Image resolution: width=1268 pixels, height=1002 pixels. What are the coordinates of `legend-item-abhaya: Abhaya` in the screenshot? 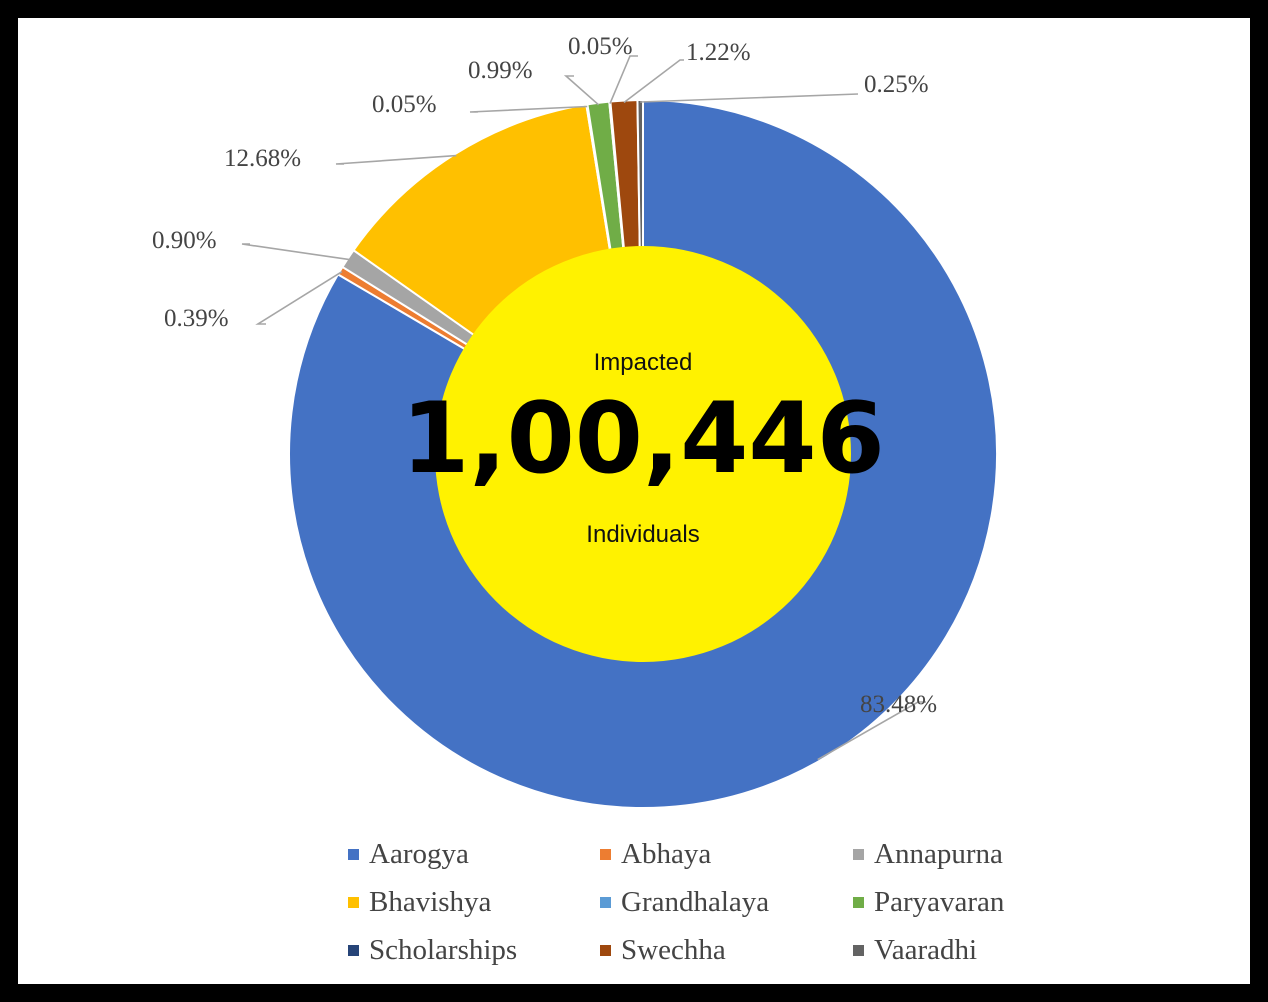 It's located at (655, 854).